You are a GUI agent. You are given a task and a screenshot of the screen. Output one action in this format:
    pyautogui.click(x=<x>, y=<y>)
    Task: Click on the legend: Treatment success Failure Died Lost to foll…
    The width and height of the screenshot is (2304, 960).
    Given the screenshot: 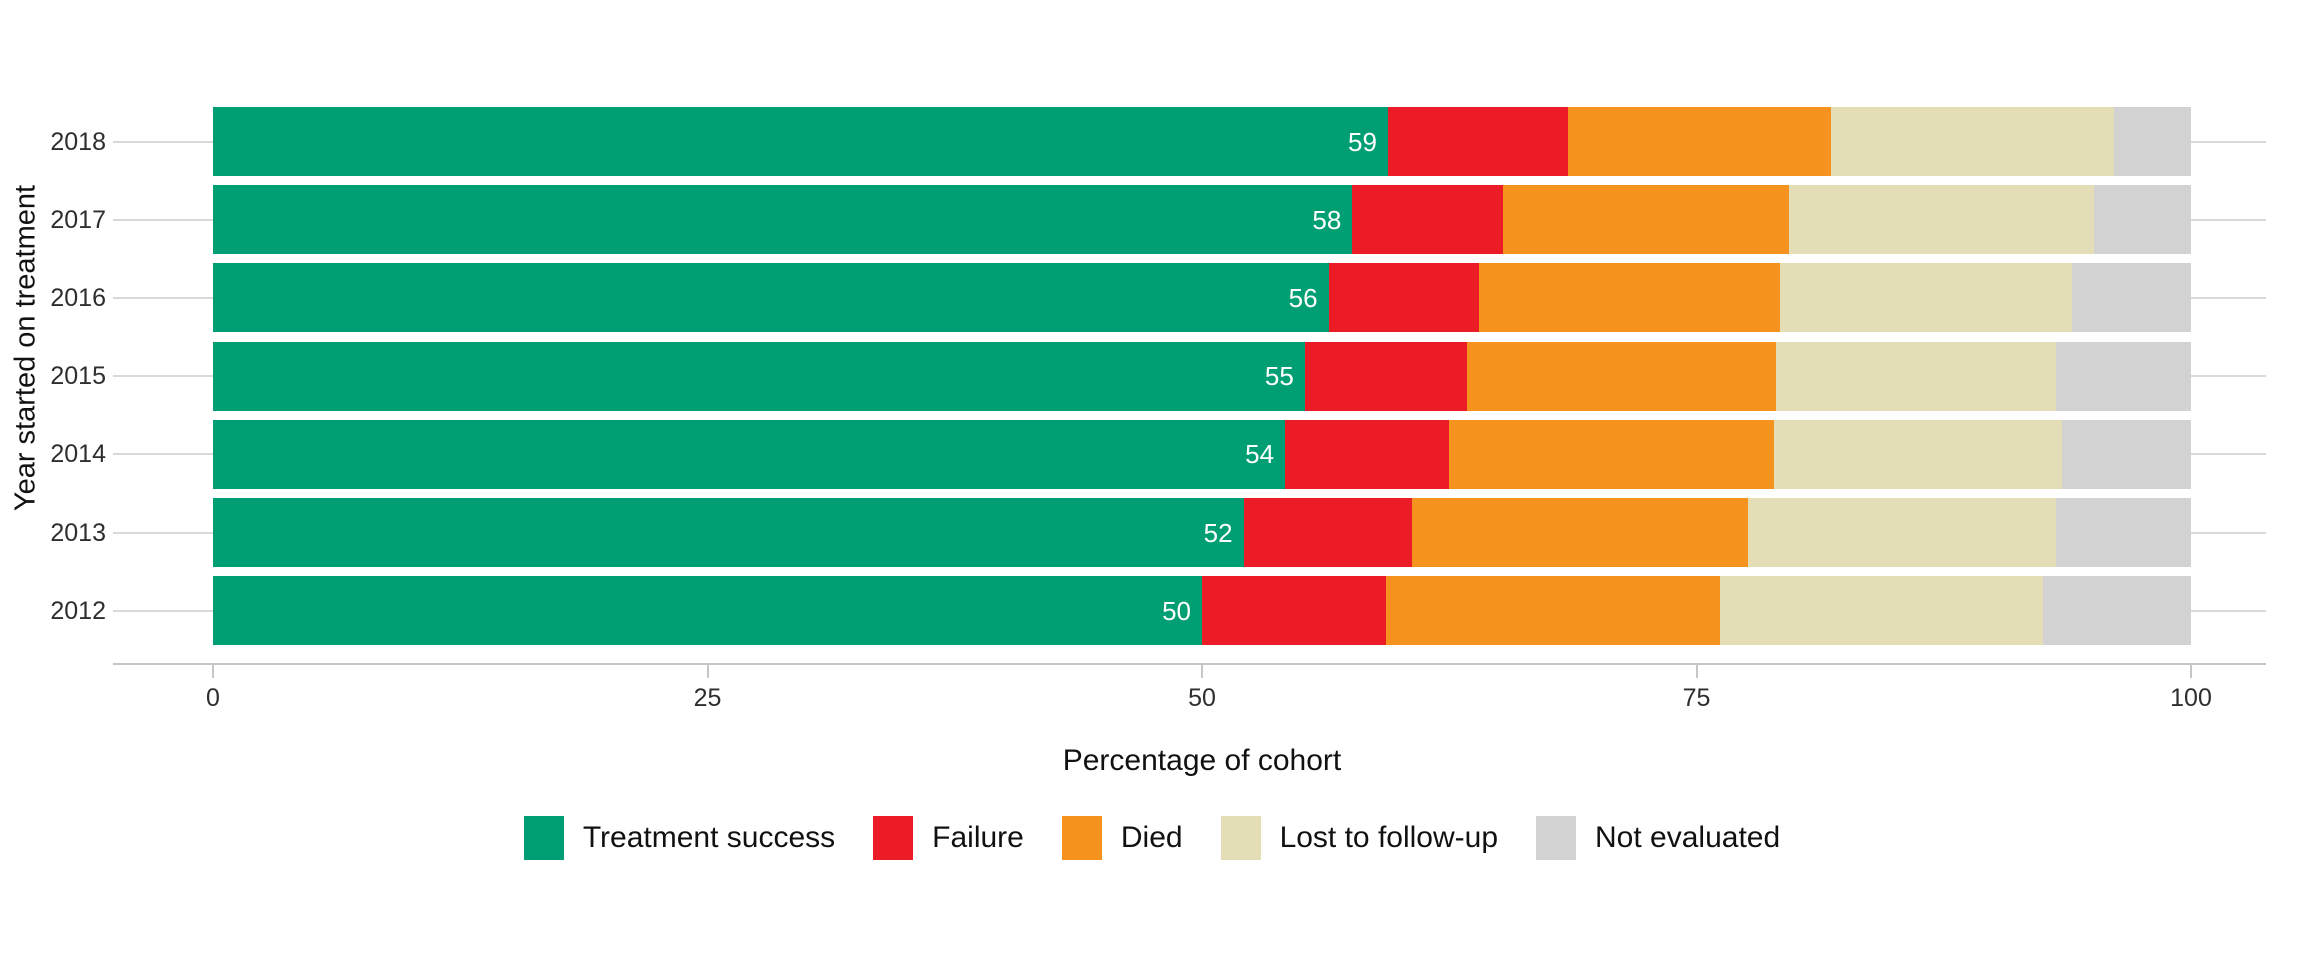 What is the action you would take?
    pyautogui.click(x=1152, y=838)
    